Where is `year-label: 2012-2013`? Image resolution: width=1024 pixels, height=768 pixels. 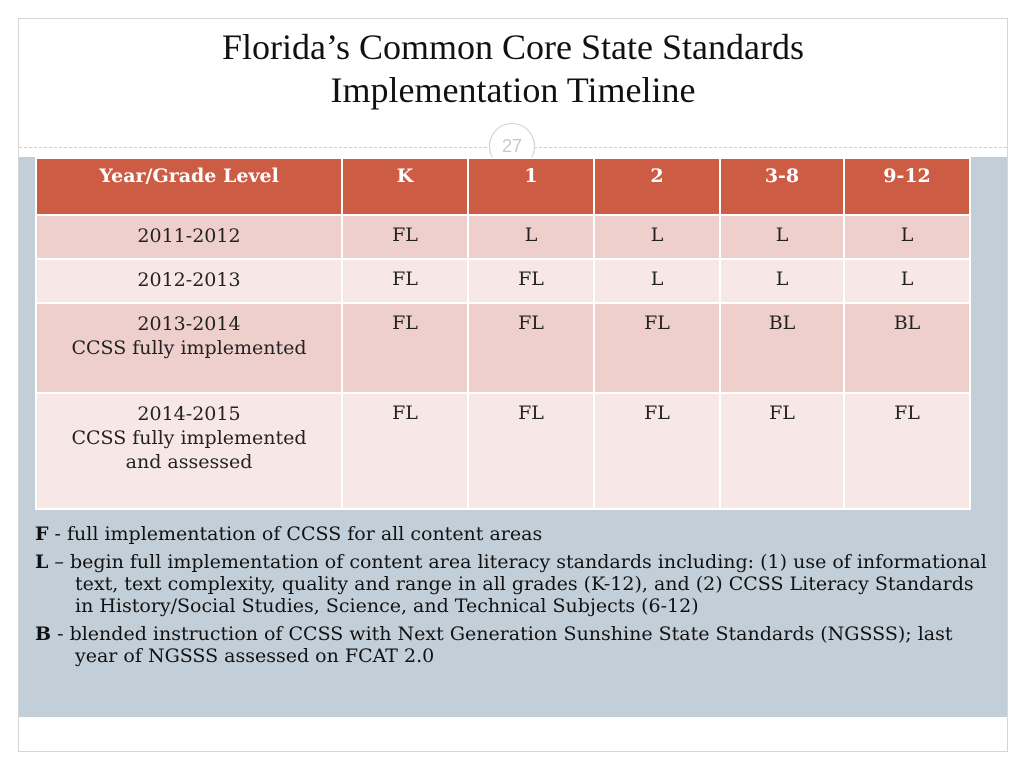 year-label: 2012-2013 is located at coordinates (189, 280).